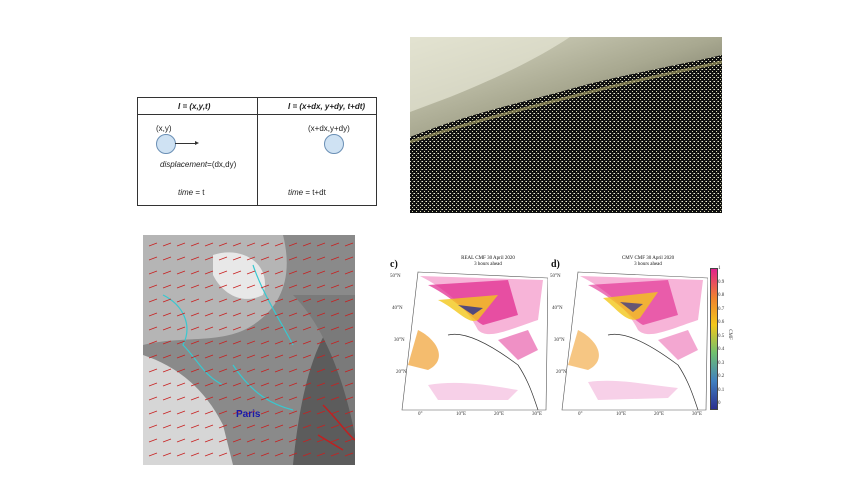 The height and width of the screenshot is (480, 853). What do you see at coordinates (327, 106) in the screenshot?
I see `right-header: I = (x+dx, y+dy, t+dt)` at bounding box center [327, 106].